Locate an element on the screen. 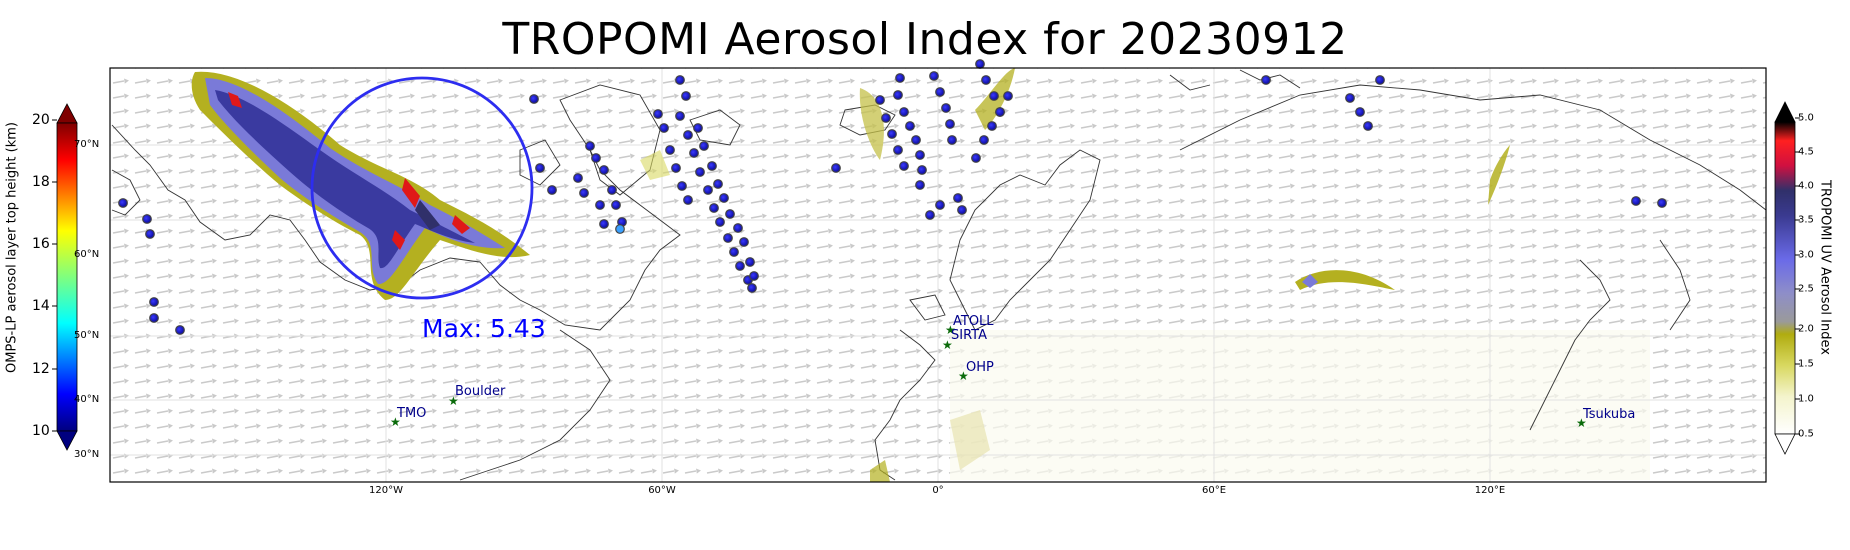 This screenshot has height=550, width=1850. right-colorbar-tick: 1.0 is located at coordinates (1806, 399).